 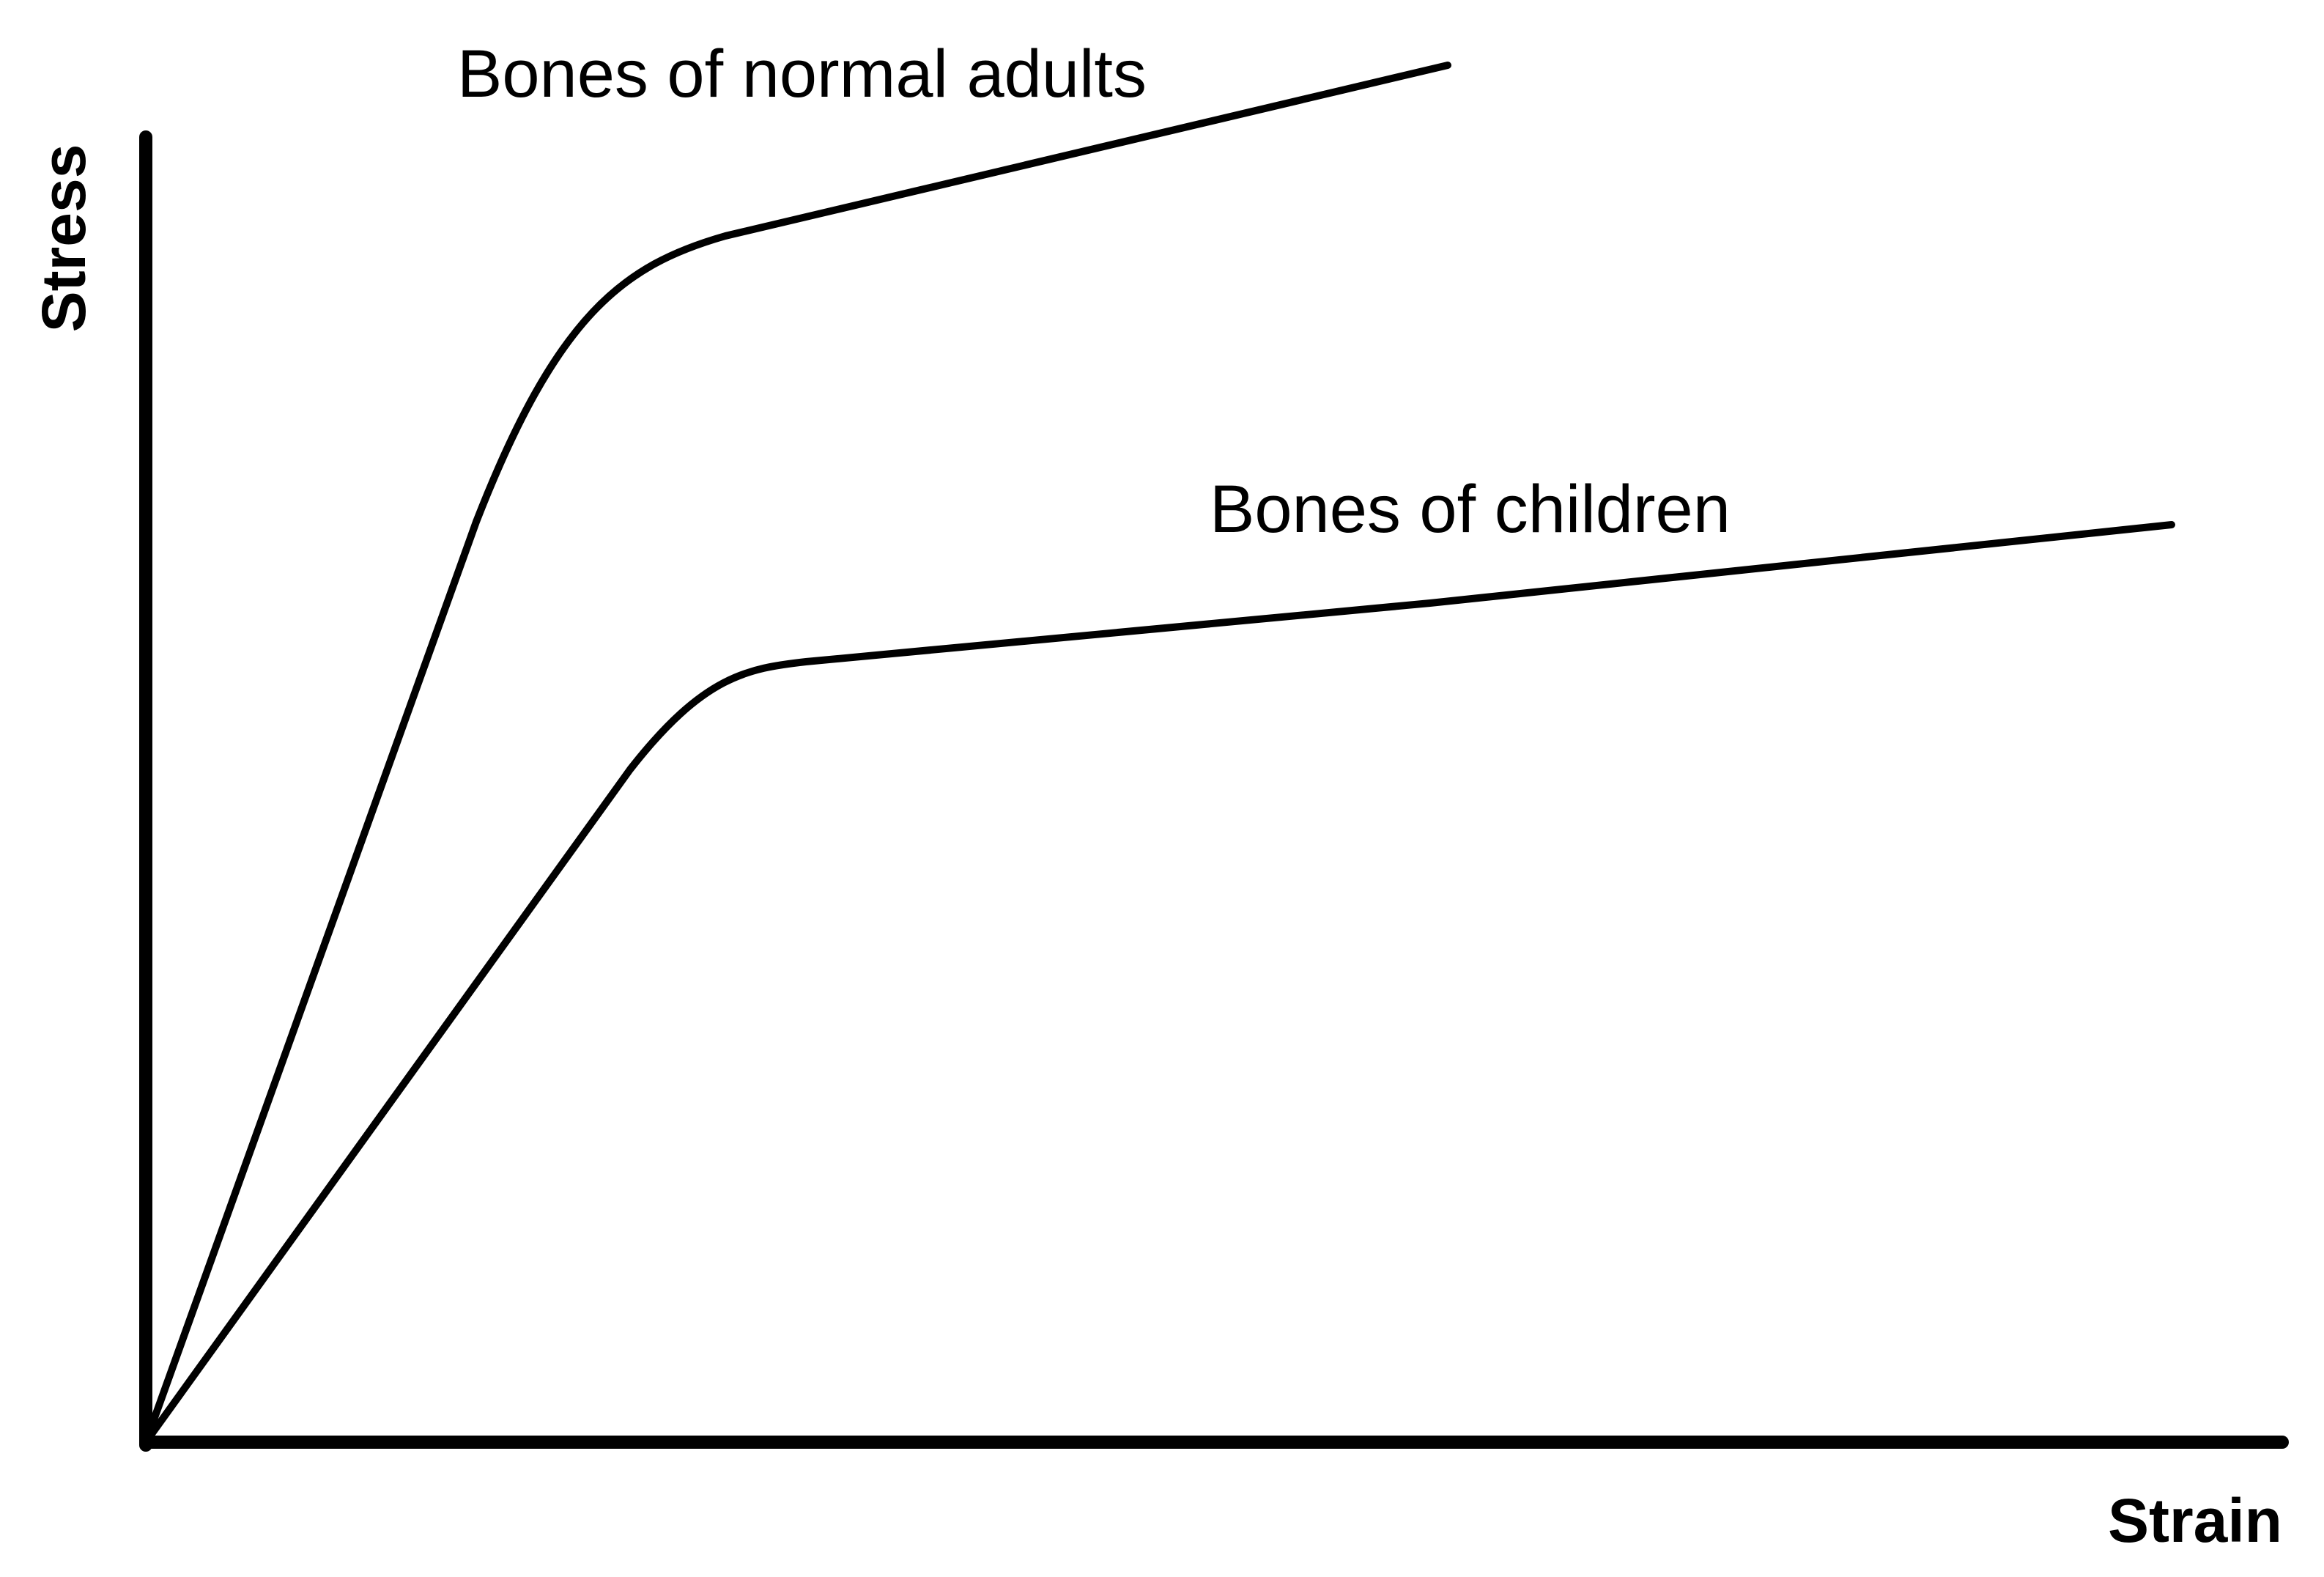 I want to click on x-axis-label: Strain, so click(x=2195, y=1520).